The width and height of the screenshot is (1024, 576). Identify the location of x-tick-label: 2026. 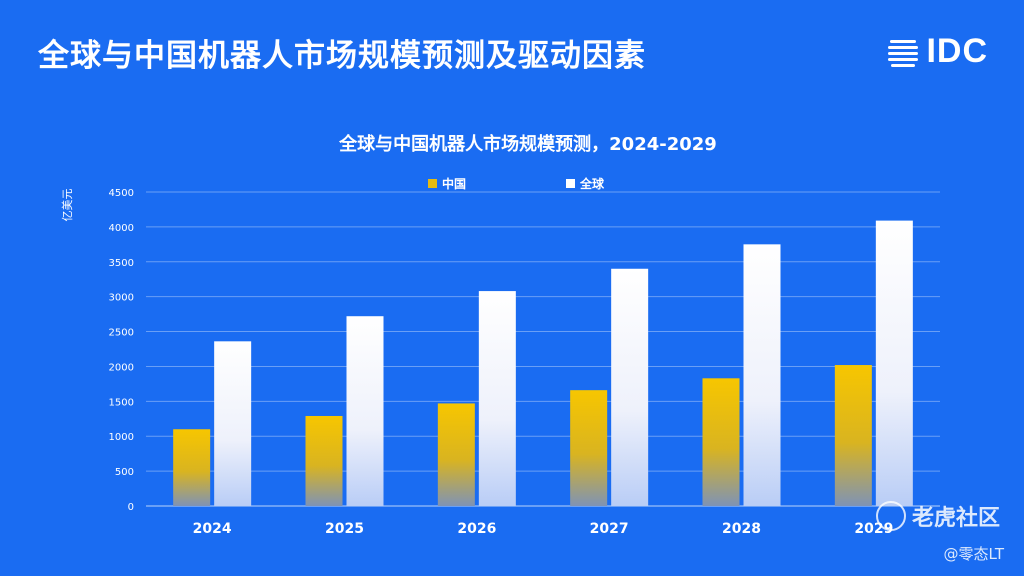
(476, 529).